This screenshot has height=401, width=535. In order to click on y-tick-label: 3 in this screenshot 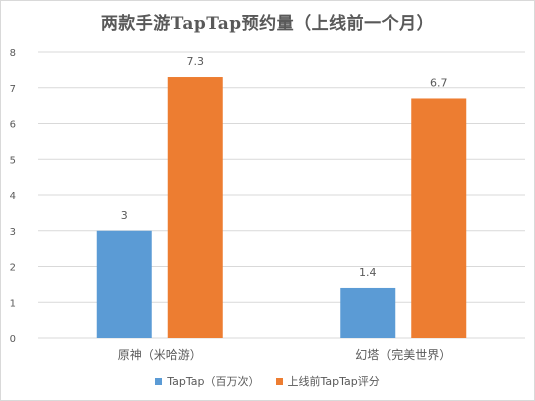, I will do `click(13, 232)`.